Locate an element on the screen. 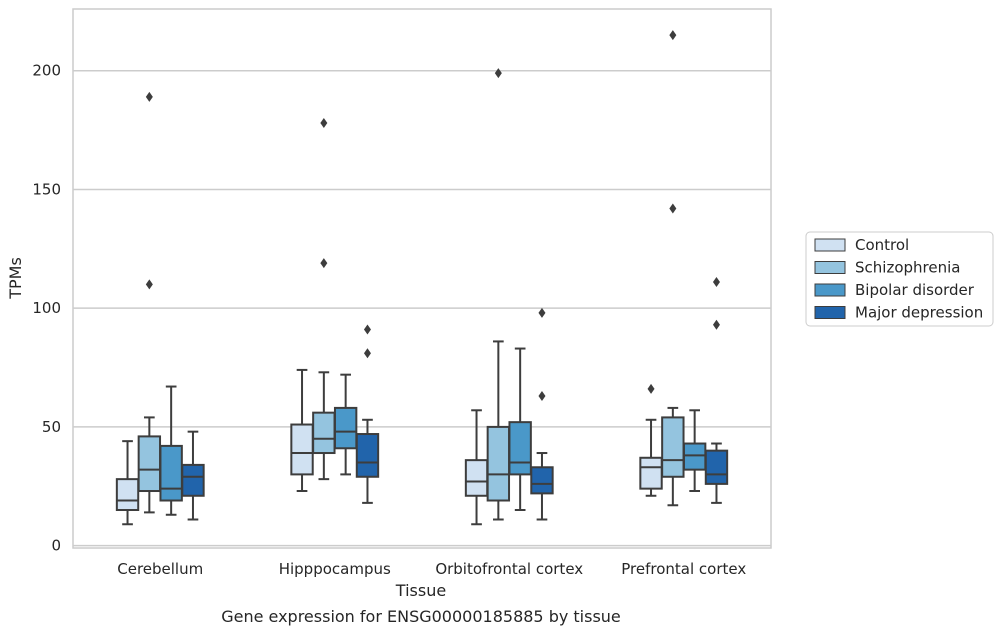  legend-frame is located at coordinates (899, 279).